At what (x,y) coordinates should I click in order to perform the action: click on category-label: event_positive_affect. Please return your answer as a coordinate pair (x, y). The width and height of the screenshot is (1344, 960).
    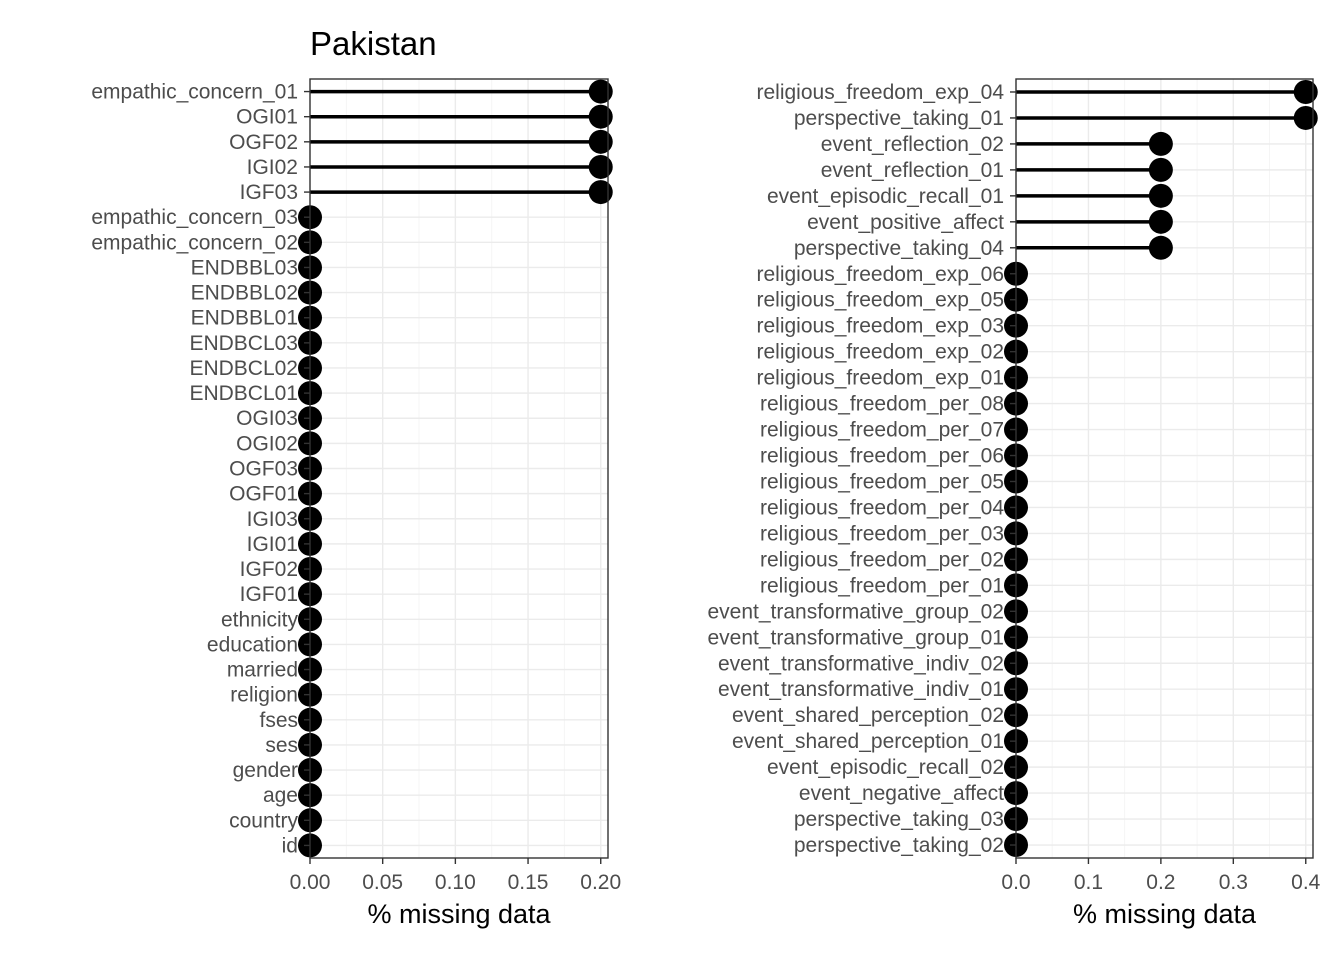
    Looking at the image, I should click on (905, 222).